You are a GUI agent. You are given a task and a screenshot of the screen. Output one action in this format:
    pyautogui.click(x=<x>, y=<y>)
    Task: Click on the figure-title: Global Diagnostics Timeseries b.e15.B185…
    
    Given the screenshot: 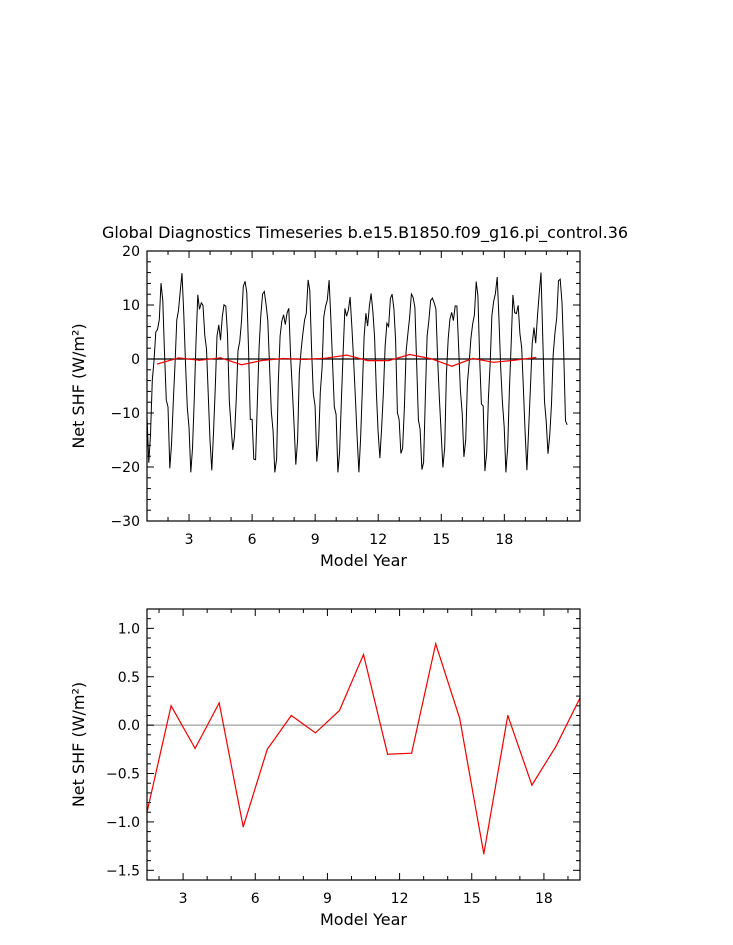 What is the action you would take?
    pyautogui.click(x=365, y=233)
    